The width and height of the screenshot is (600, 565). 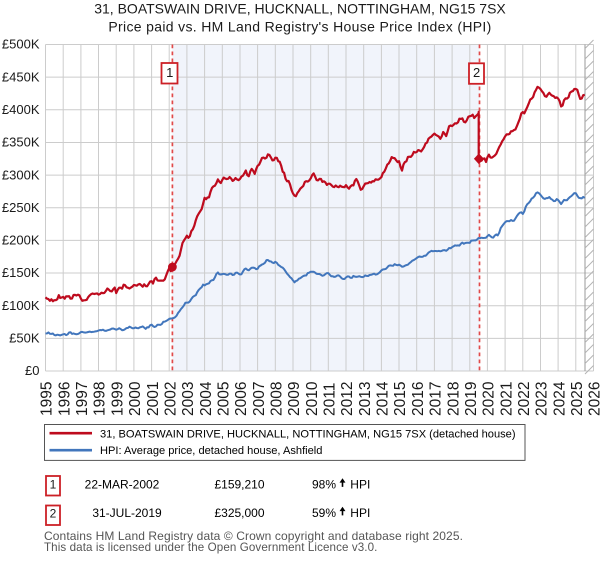 What do you see at coordinates (239, 513) in the screenshot?
I see `svg-text: £325,000` at bounding box center [239, 513].